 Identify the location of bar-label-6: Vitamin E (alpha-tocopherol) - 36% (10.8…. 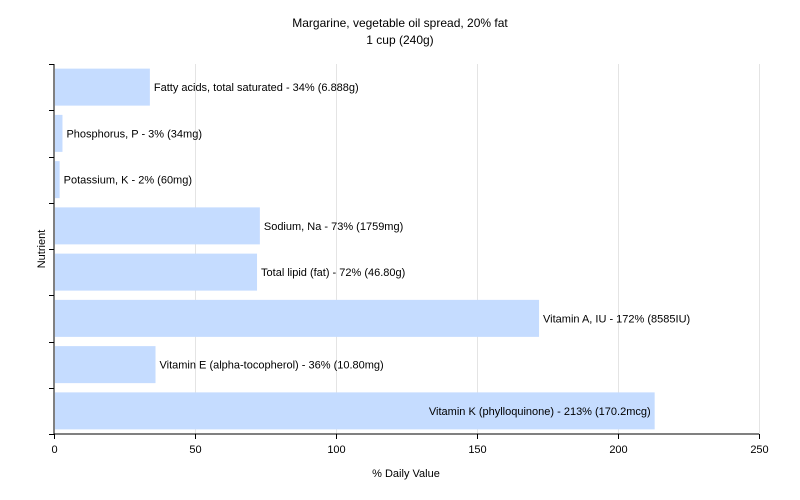
(272, 366).